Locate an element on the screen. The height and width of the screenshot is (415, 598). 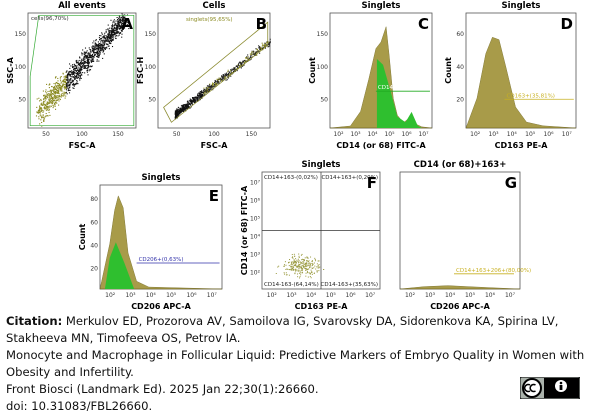
y-axis-label: Count is located at coordinates (448, 70).